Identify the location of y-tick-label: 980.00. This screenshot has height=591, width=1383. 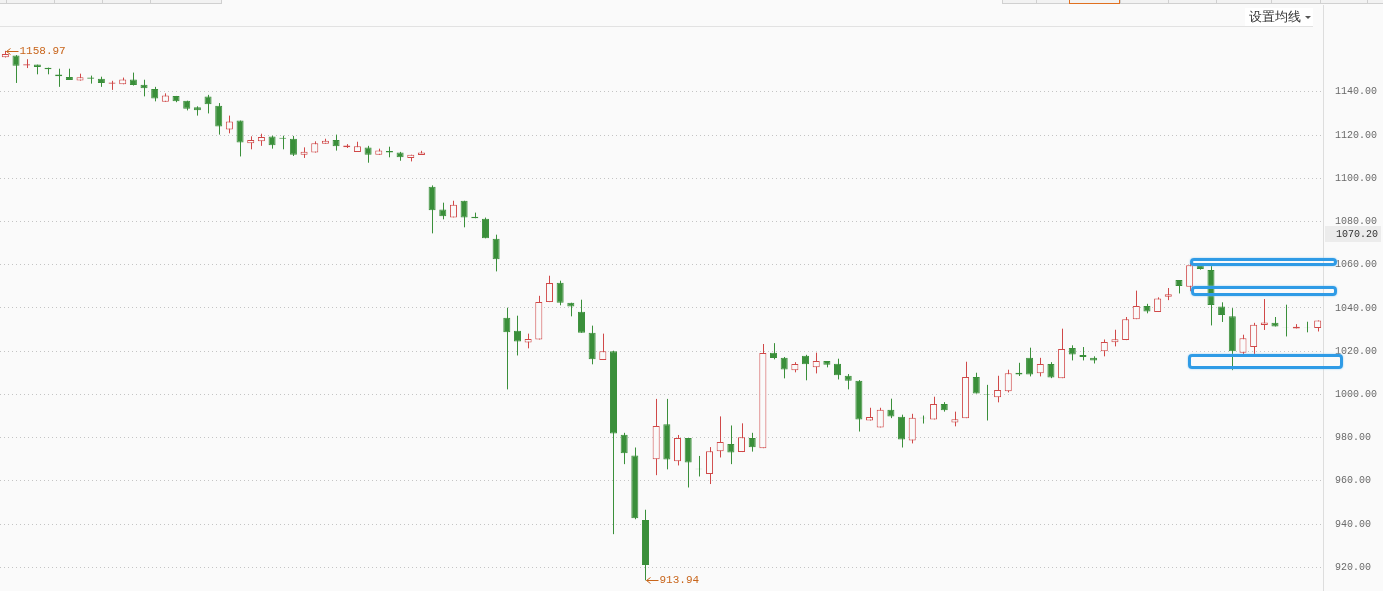
(1353, 438).